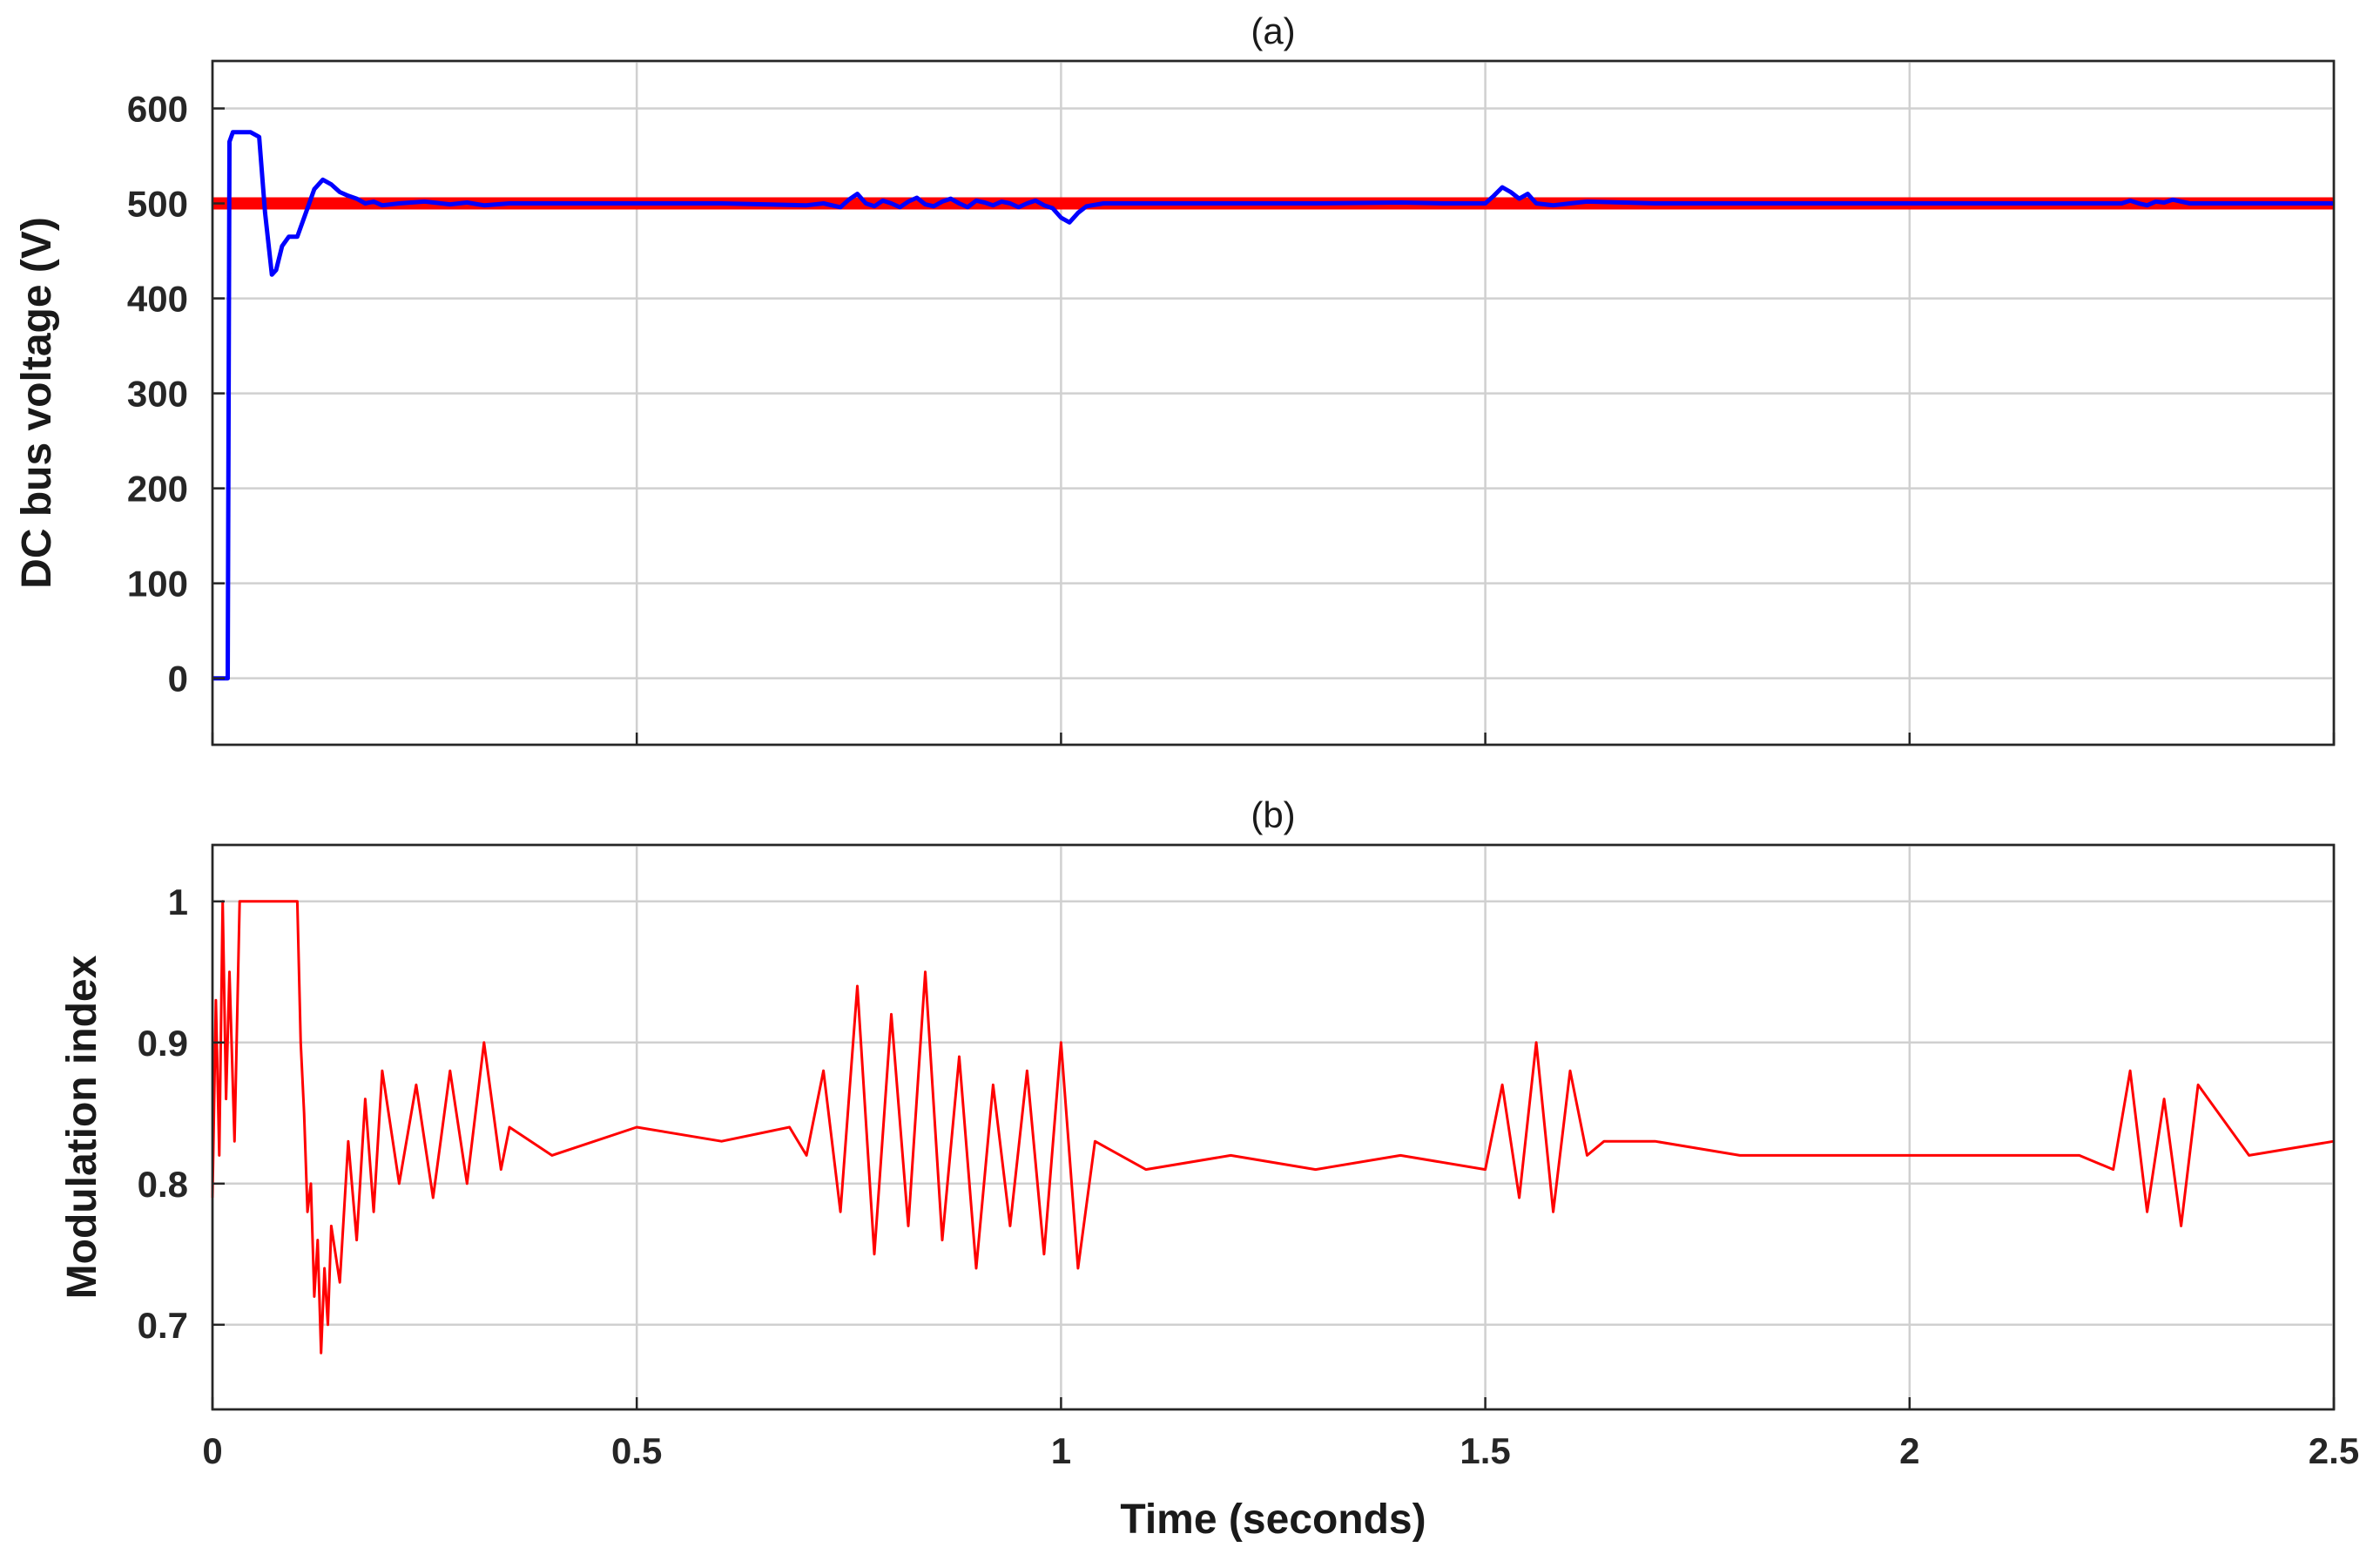 This screenshot has height=1554, width=2380. I want to click on x-tick-label: 1, so click(1061, 1450).